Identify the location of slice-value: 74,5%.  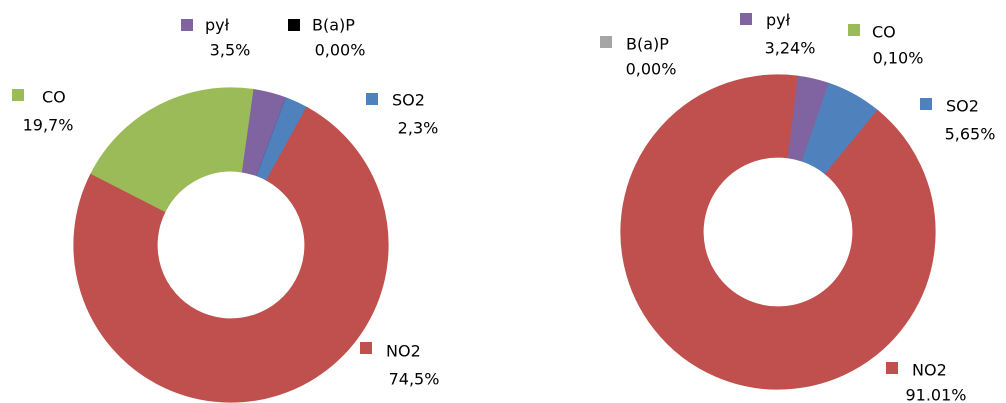
(414, 379).